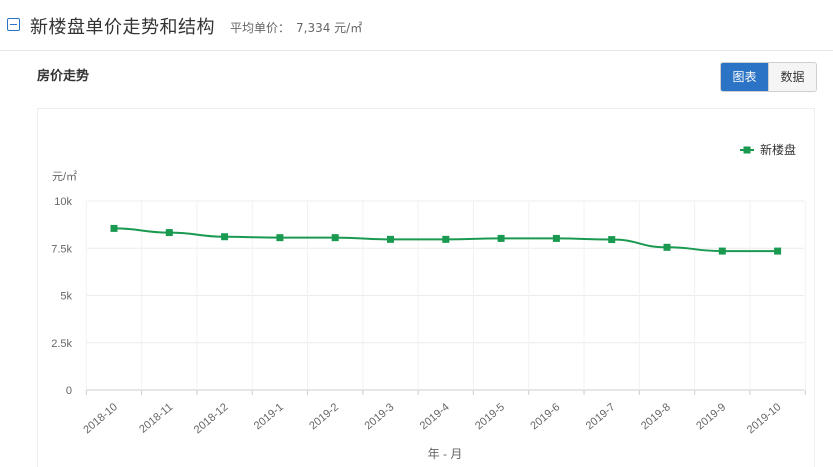  I want to click on average-price: 平均单价： 7,334 元/㎡, so click(296, 27).